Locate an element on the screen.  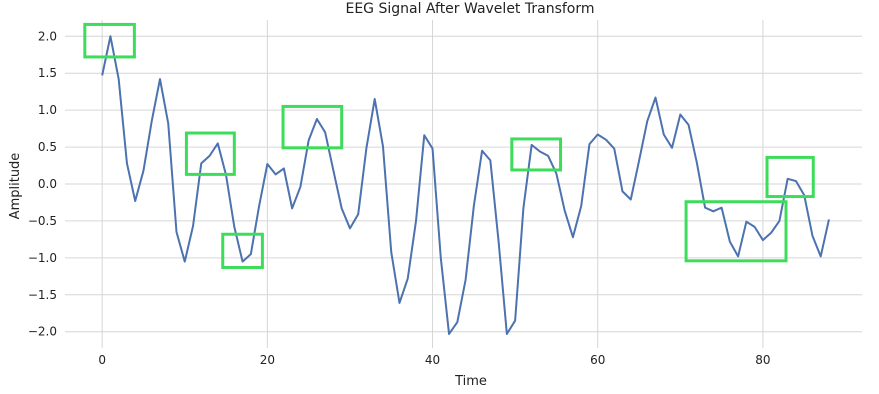
y-axis-ticks: −2.0 −1.5 −1.0 −0.5 0.0 0.5 1.0 1.5 2.0 is located at coordinates (42, 183).